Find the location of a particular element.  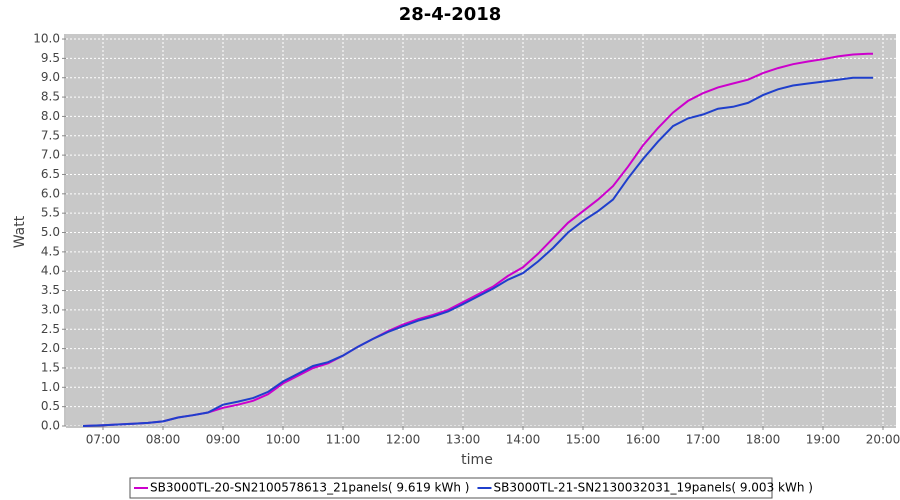

y-tick-label: 0.0 is located at coordinates (50, 426).